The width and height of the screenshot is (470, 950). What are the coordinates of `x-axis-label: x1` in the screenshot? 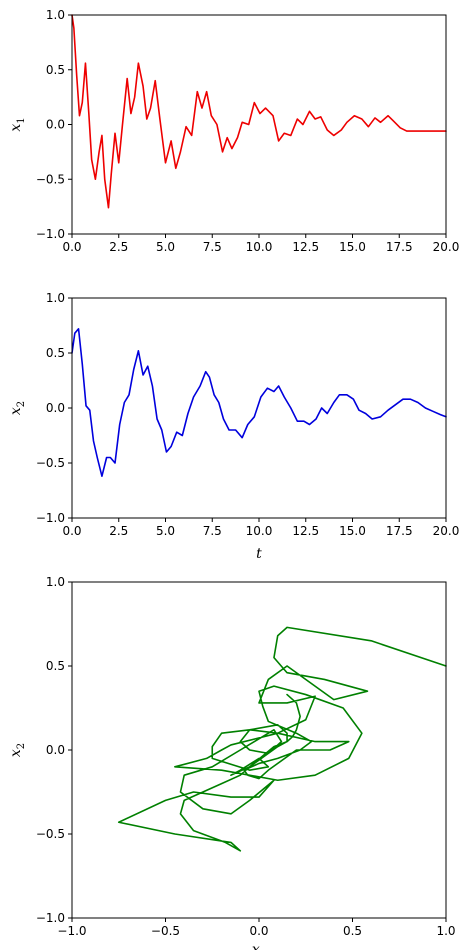 It's located at (259, 946).